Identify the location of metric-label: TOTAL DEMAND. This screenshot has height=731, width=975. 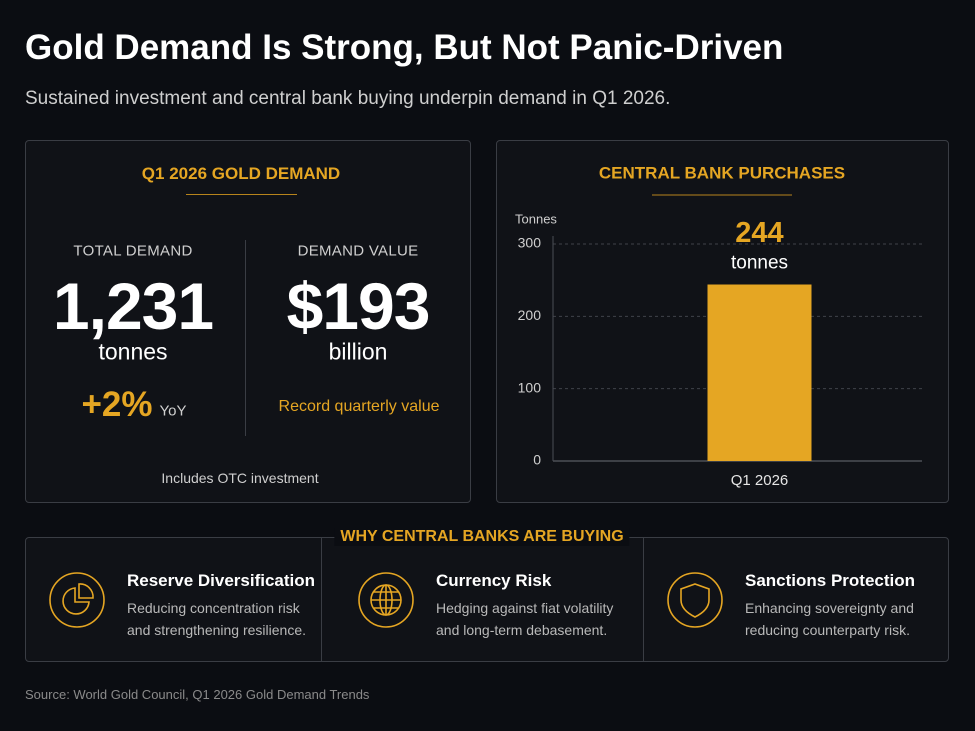
(133, 251).